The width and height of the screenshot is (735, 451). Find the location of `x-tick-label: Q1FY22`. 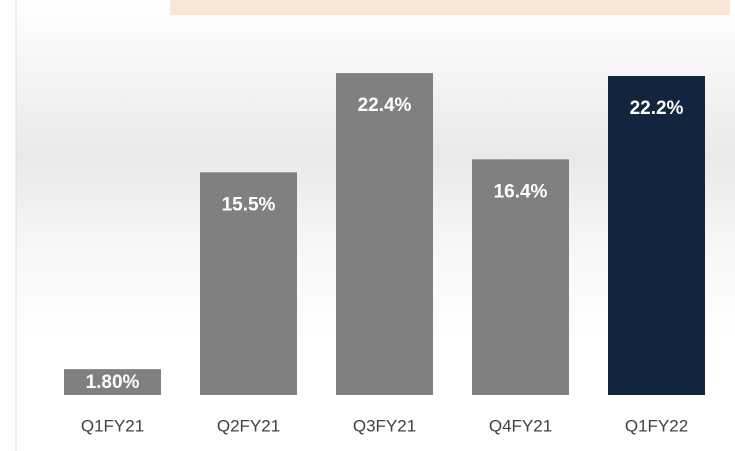

x-tick-label: Q1FY22 is located at coordinates (656, 425).